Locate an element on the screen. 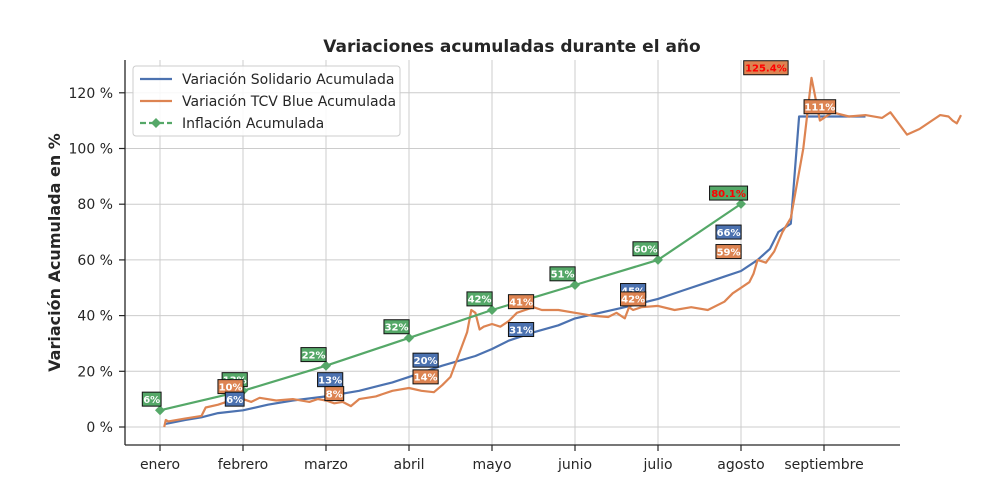 This screenshot has height=504, width=1000. data-label-text: 8% is located at coordinates (334, 394).